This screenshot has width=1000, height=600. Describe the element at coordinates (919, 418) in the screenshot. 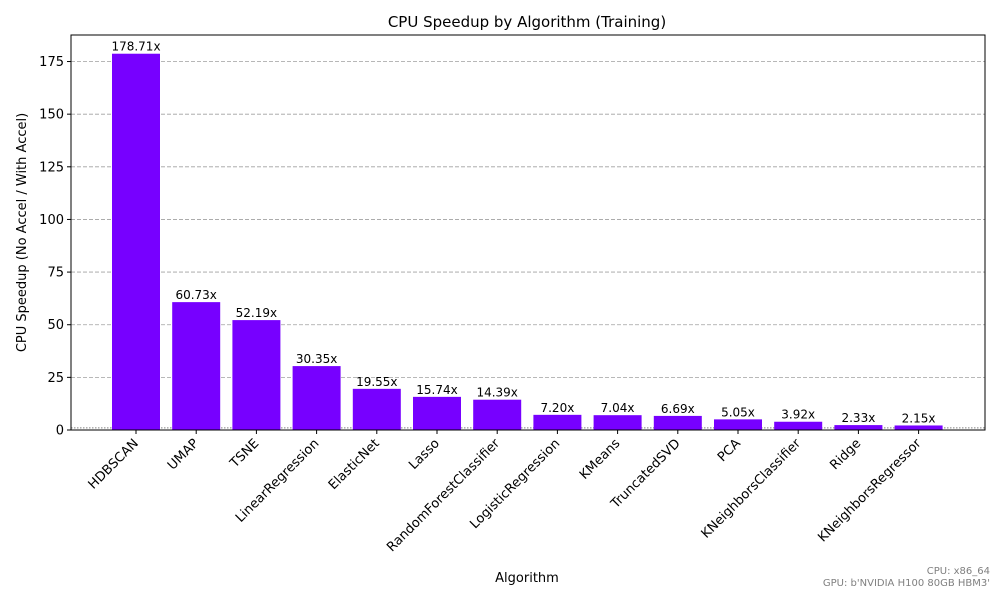

I see `data-label: 2.15x` at that location.